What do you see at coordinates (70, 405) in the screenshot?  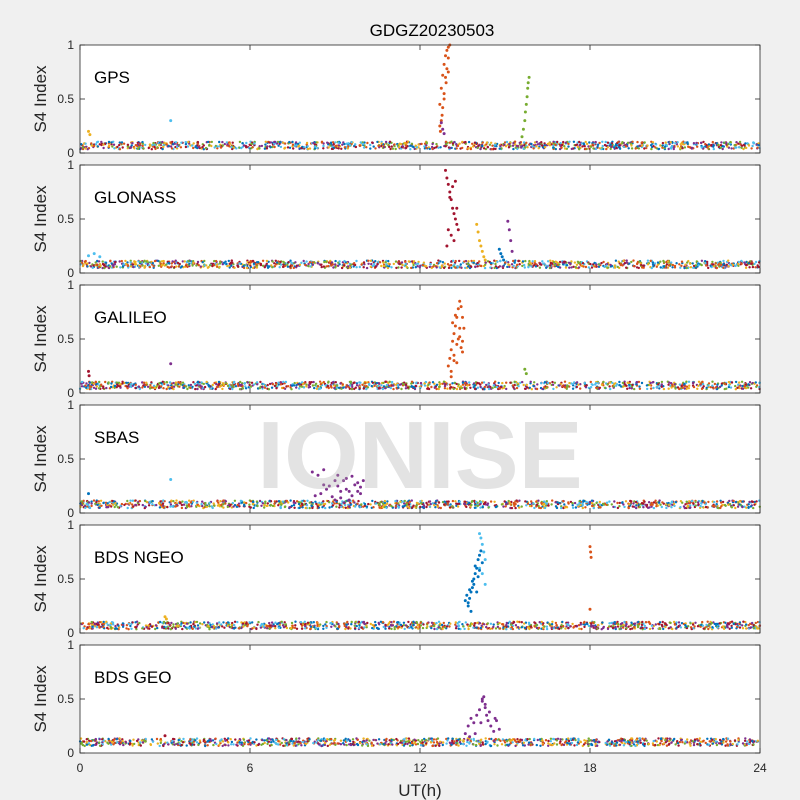 I see `y-tick-label: 1` at bounding box center [70, 405].